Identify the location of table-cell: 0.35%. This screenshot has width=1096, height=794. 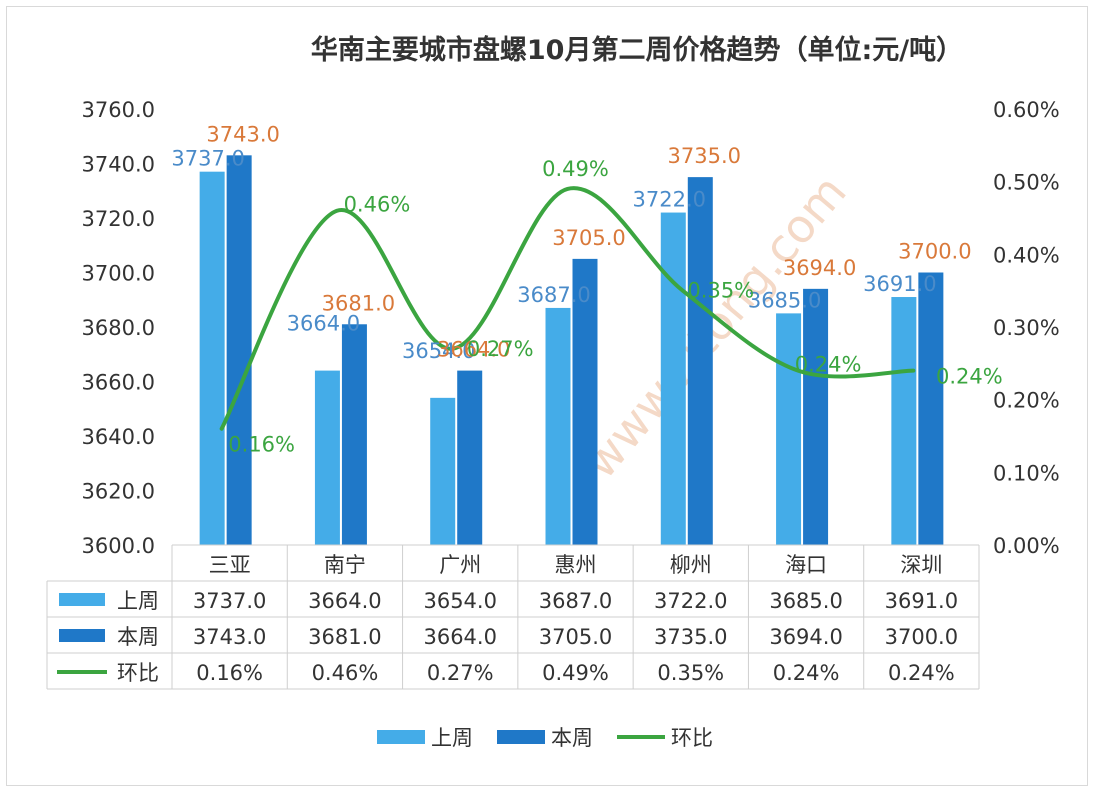
(690, 673).